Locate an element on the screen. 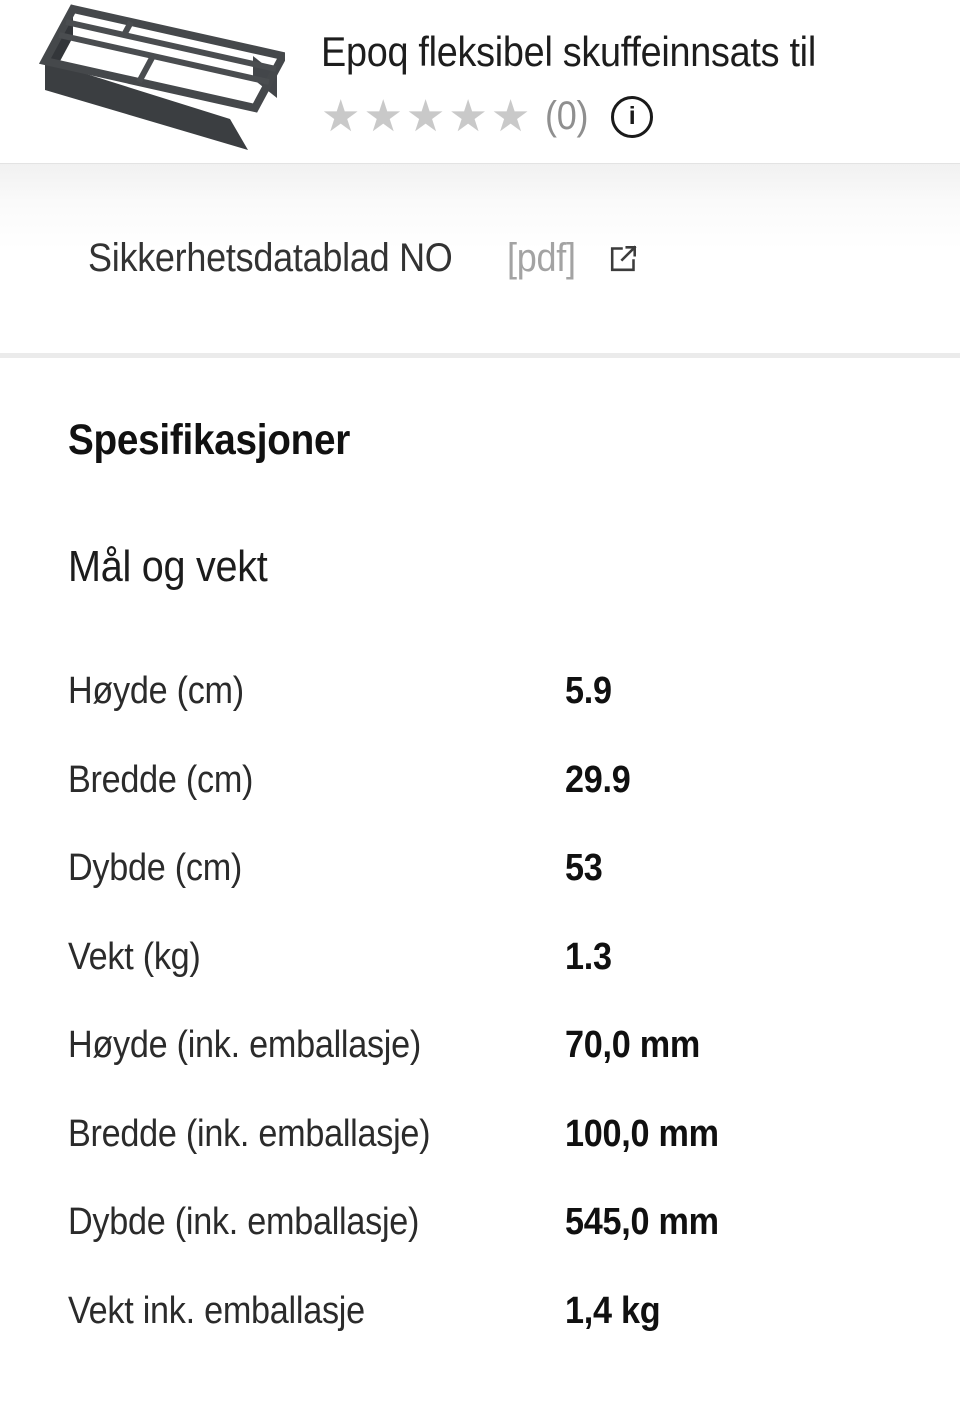  product-title: Epoq fleksibel skuffeinnsats til is located at coordinates (596, 52).